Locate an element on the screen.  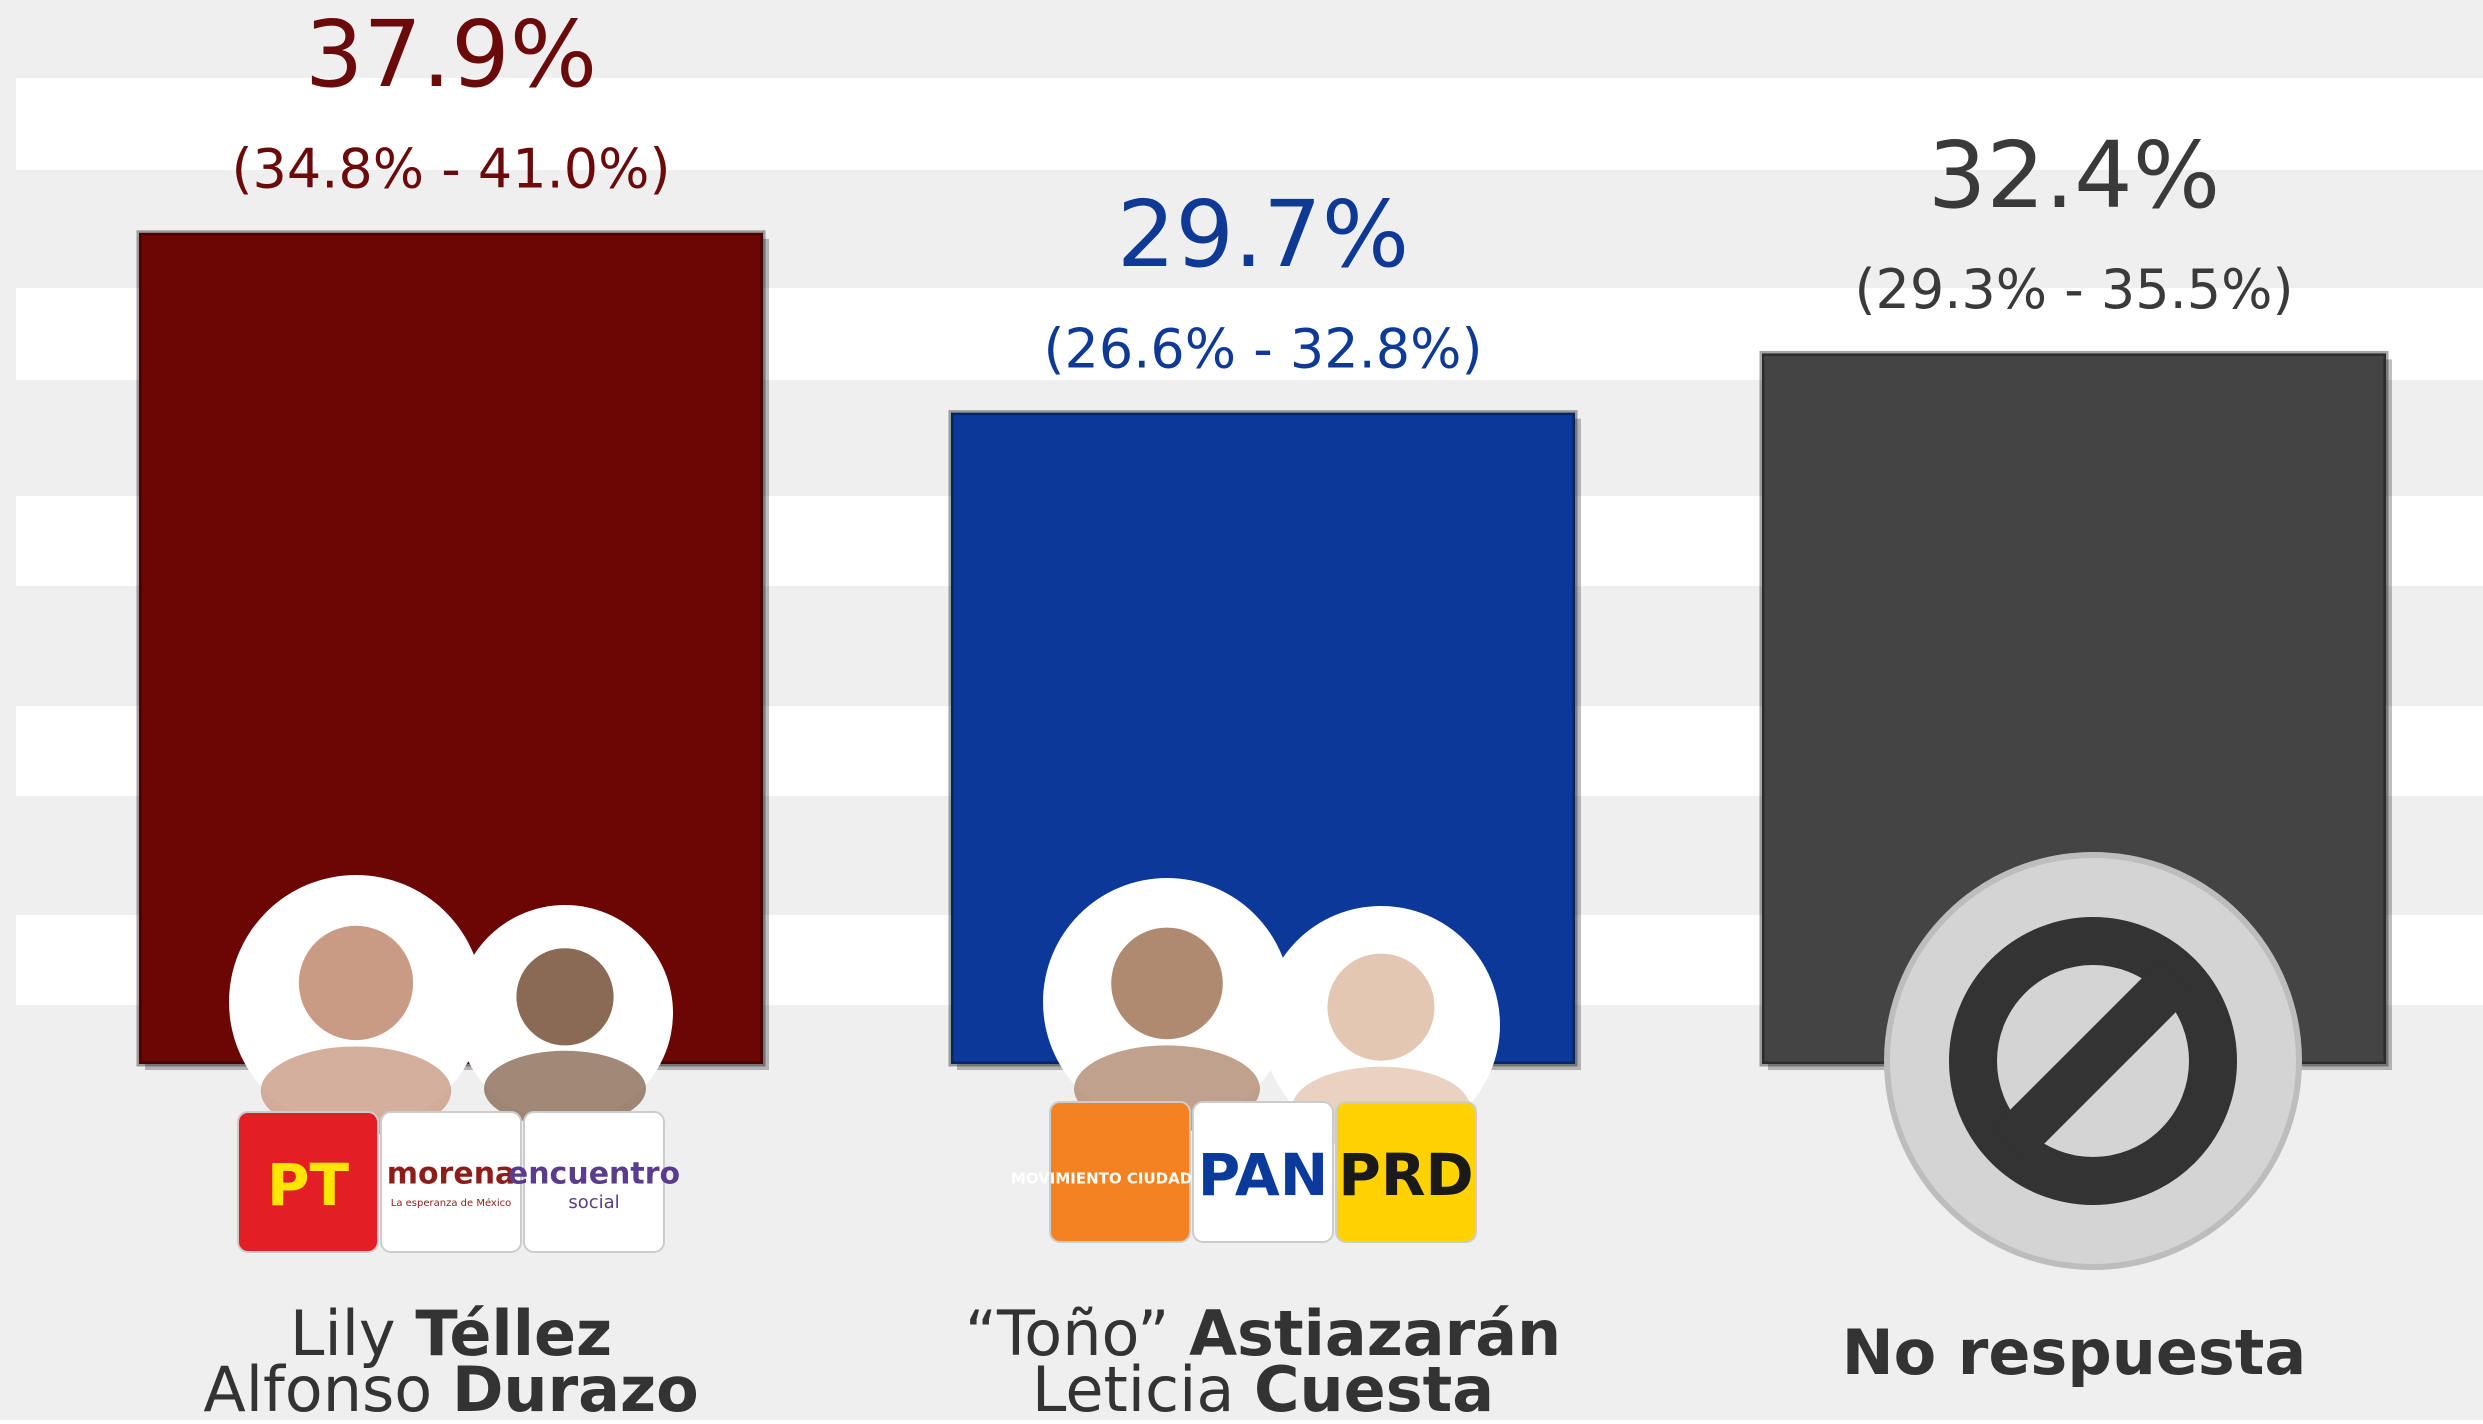
party-name: morena is located at coordinates (451, 1174).